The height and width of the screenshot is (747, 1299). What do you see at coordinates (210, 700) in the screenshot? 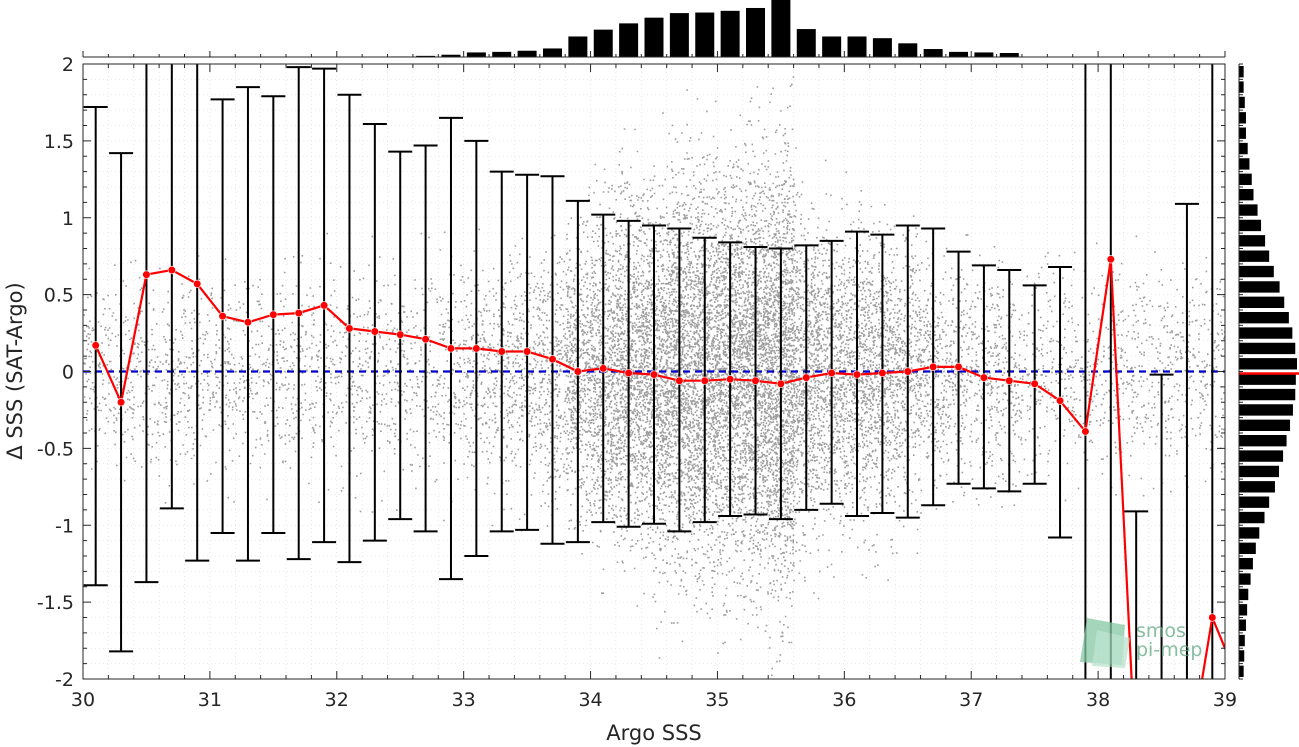
I see `x-tick-label: 31` at bounding box center [210, 700].